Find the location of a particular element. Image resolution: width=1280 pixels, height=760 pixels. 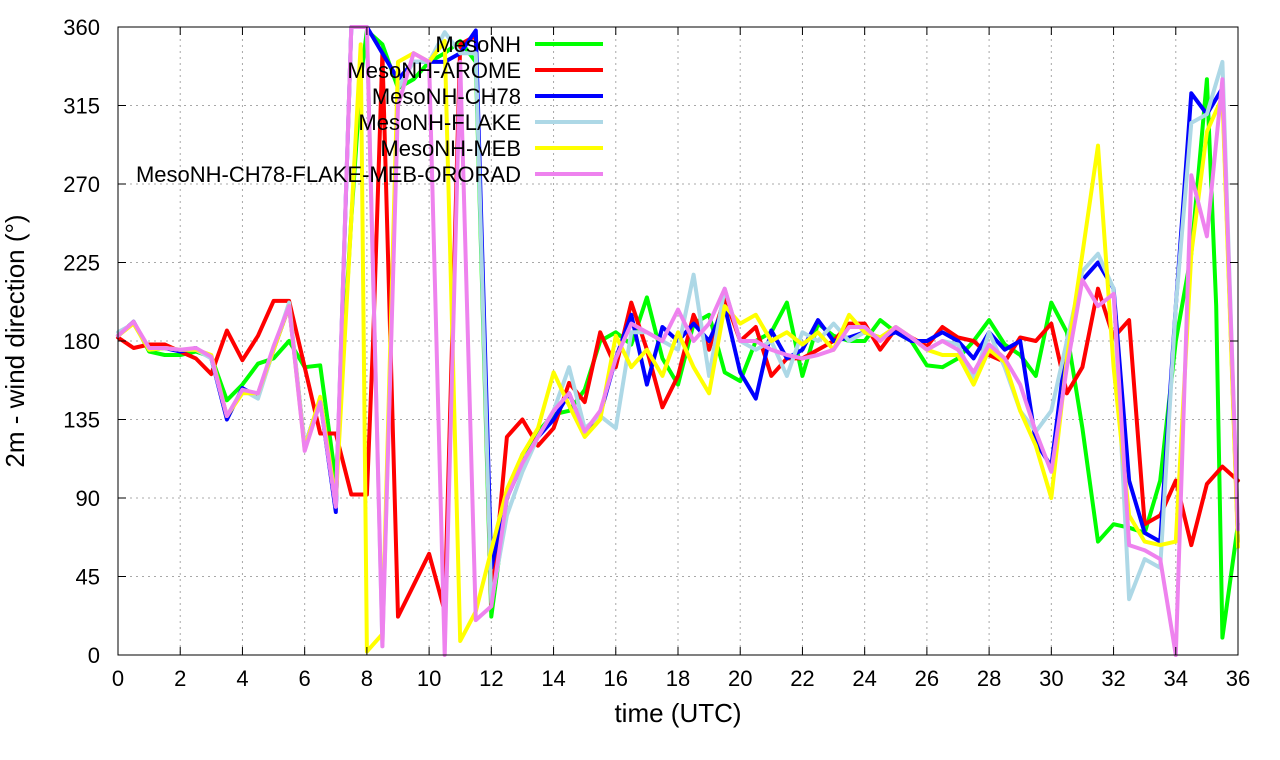

y-tick-label: 270 is located at coordinates (81, 184).